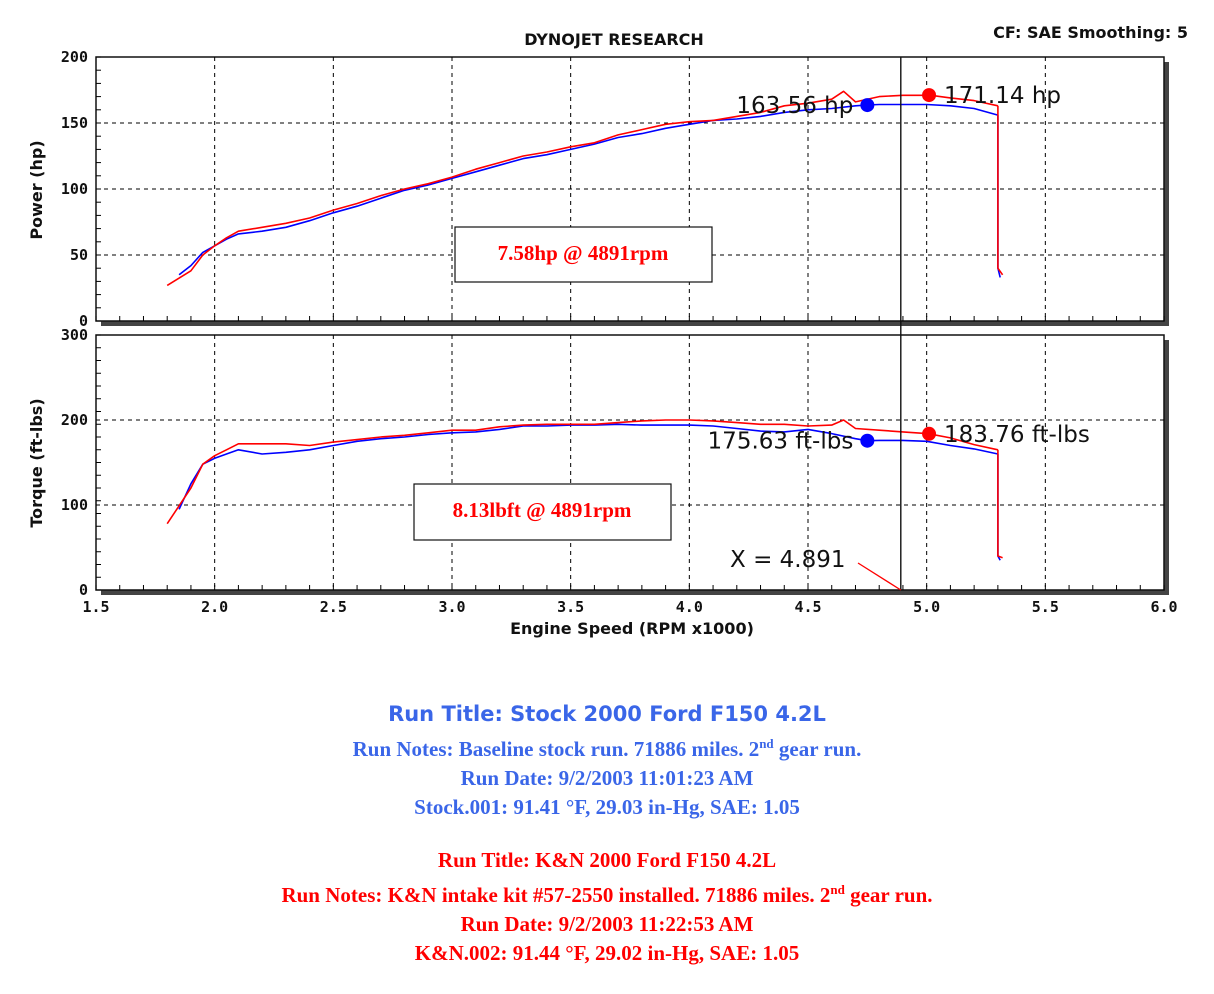 This screenshot has height=994, width=1214. I want to click on cursor-pointer-line, so click(879, 576).